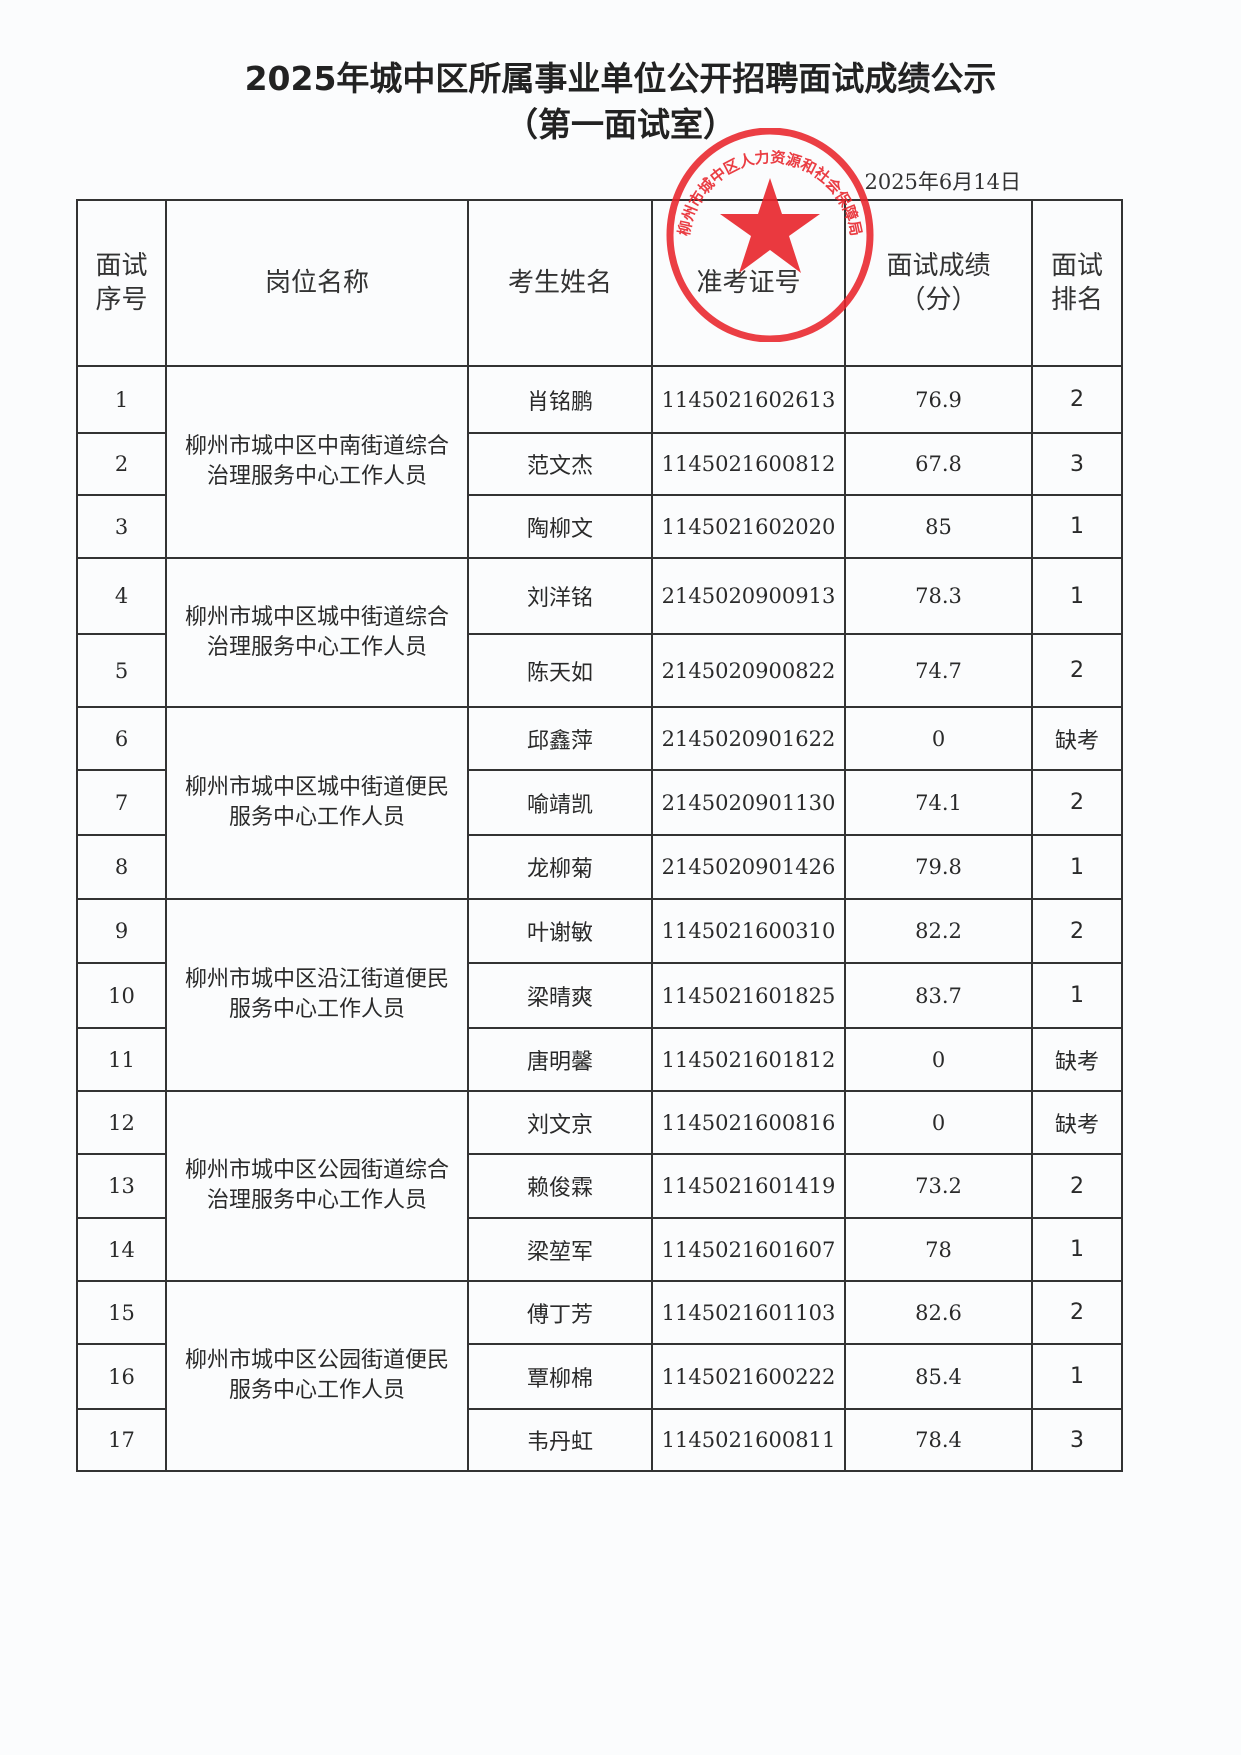 This screenshot has height=1755, width=1241. Describe the element at coordinates (317, 1186) in the screenshot. I see `post-cell: 柳州市城中区公园街道综合治理服务中心工作人员` at that location.